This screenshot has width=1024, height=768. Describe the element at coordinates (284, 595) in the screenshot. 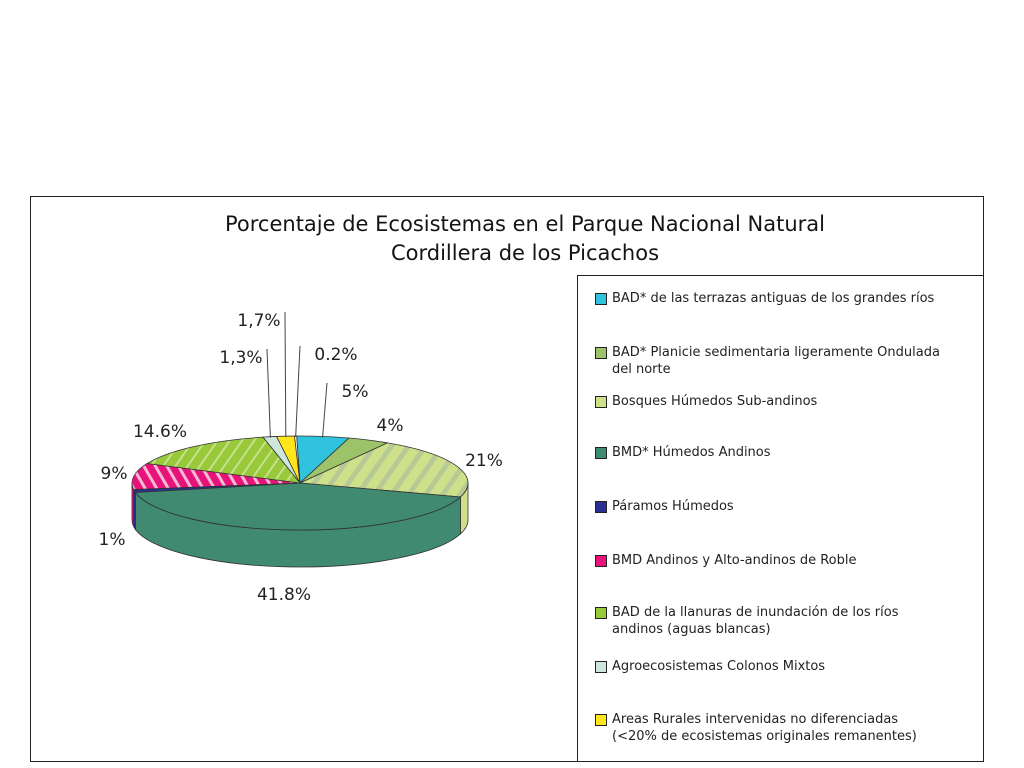

I see `pie-data-label: 41.8%` at that location.